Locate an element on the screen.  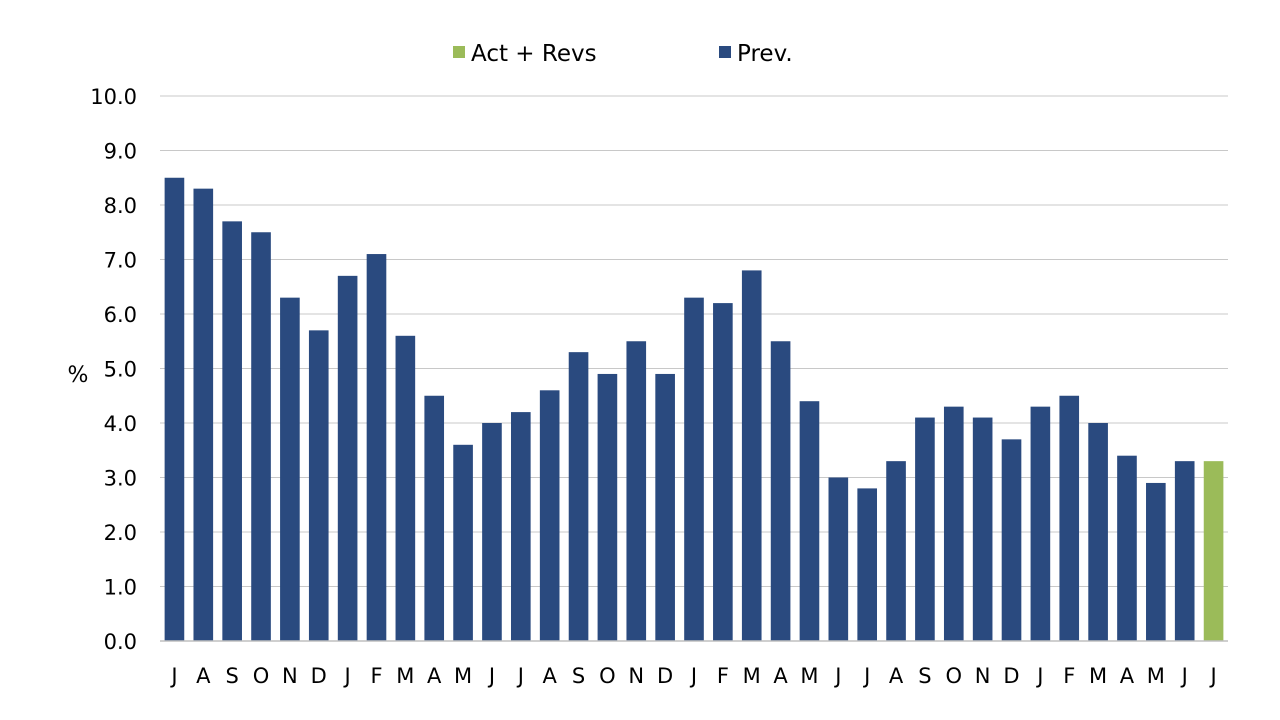
legend-swatch-prev is located at coordinates (725, 52).